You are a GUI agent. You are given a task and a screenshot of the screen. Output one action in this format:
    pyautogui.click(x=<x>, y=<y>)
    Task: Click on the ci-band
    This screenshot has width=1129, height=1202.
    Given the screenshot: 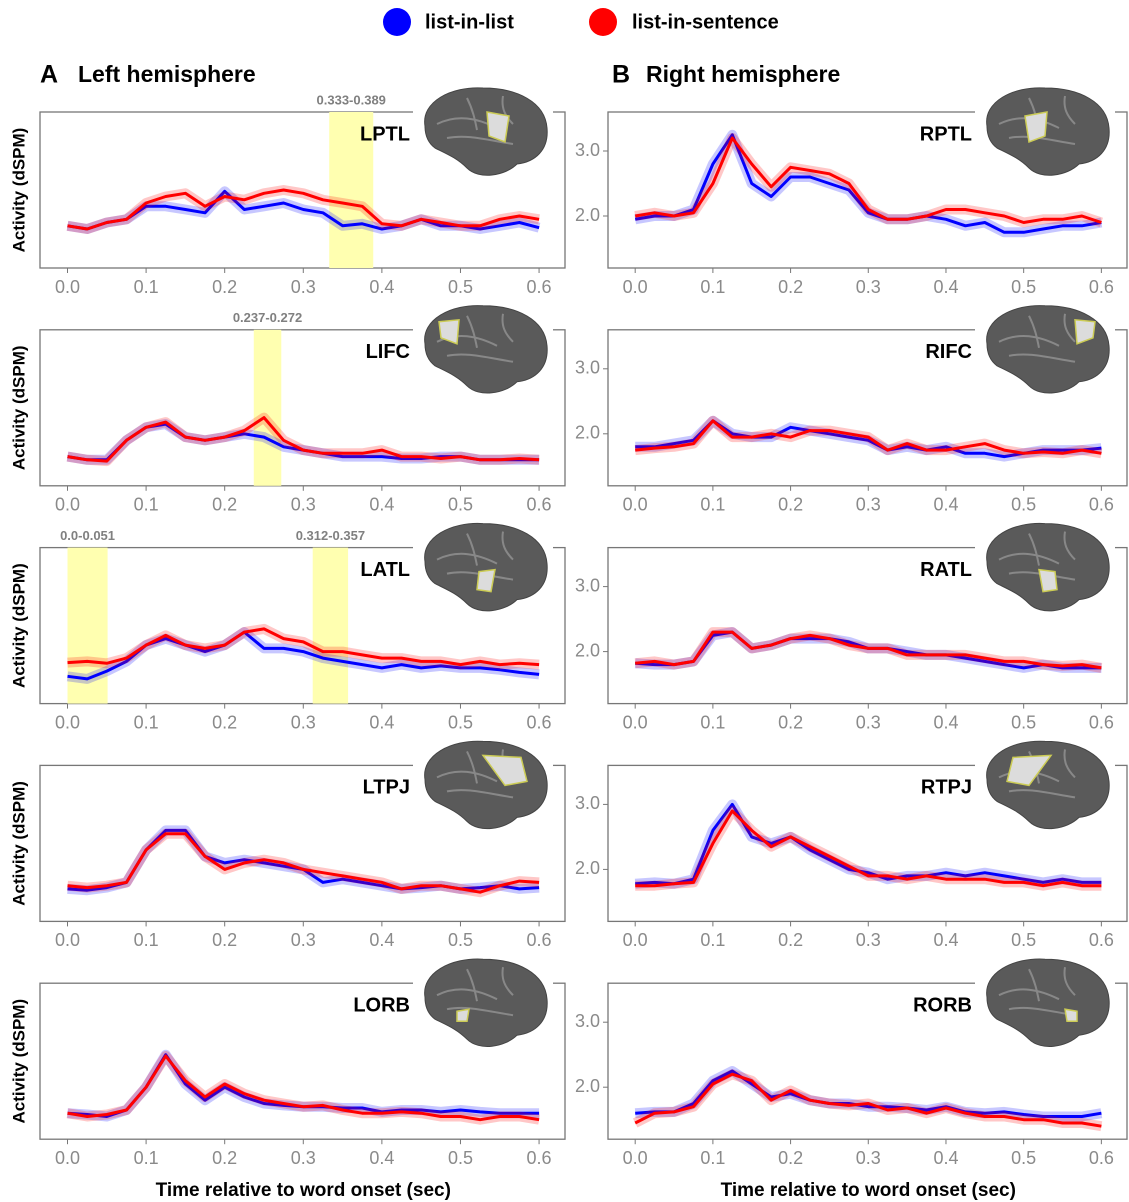 What is the action you would take?
    pyautogui.click(x=303, y=646)
    